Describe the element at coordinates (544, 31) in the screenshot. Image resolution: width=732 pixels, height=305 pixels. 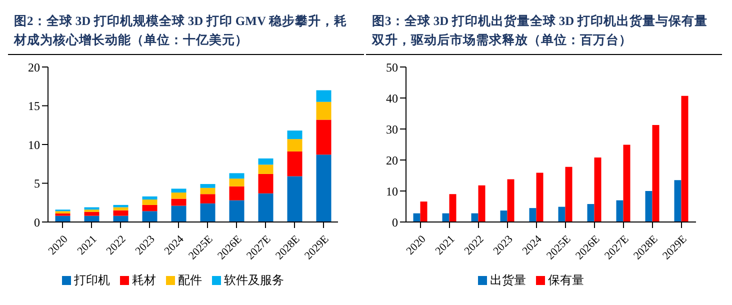
I see `chart-title: 图3：全球 3D 打印机出货量全球 3D 打印机出货量与保有量双升，驱动后市场需求释放（单位：百万台）` at that location.